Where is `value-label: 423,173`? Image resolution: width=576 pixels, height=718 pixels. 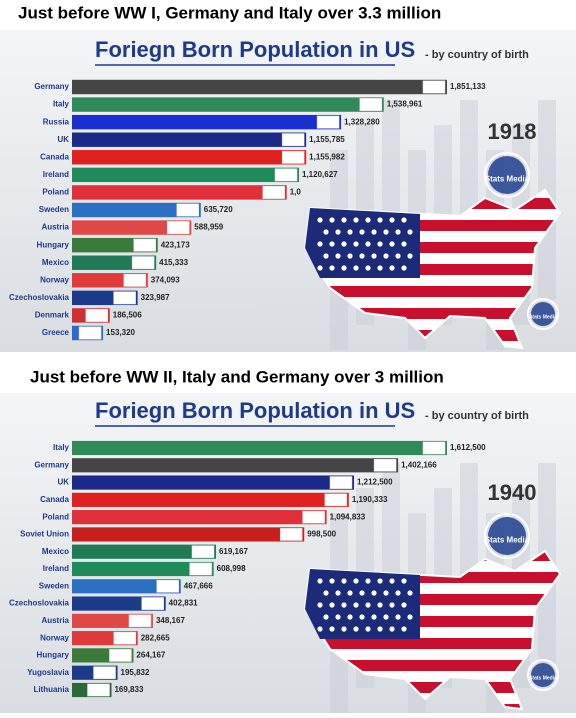
value-label: 423,173 is located at coordinates (175, 244).